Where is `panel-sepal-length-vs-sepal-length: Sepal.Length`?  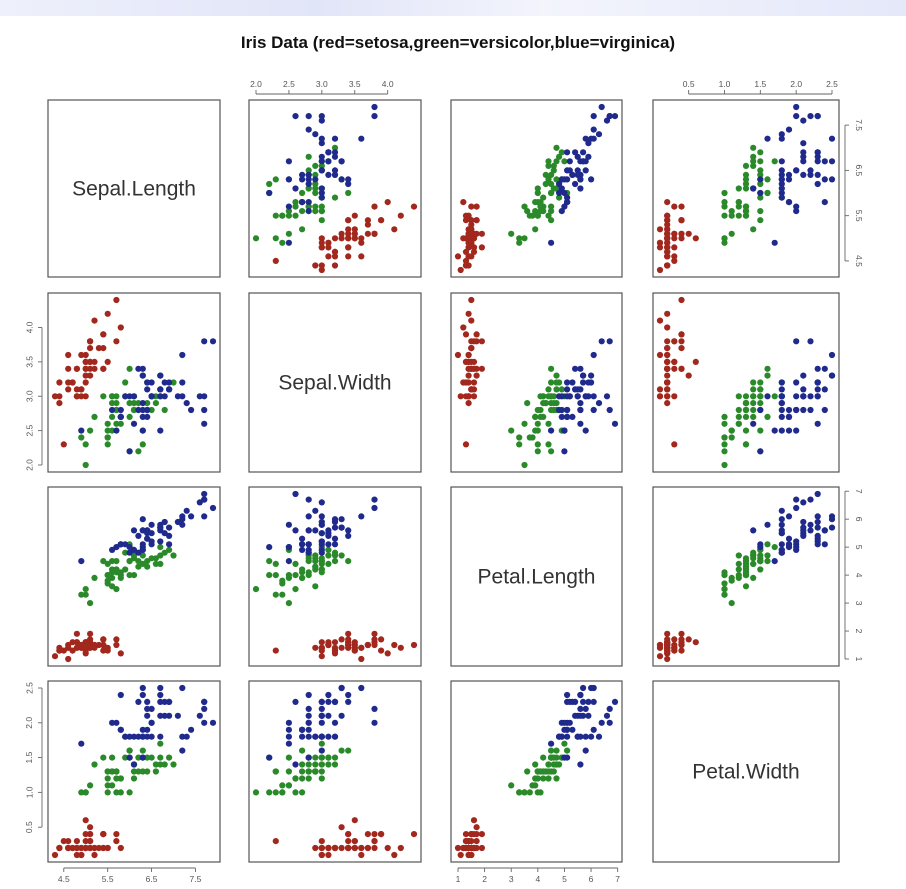
panel-sepal-length-vs-sepal-length: Sepal.Length is located at coordinates (134, 188).